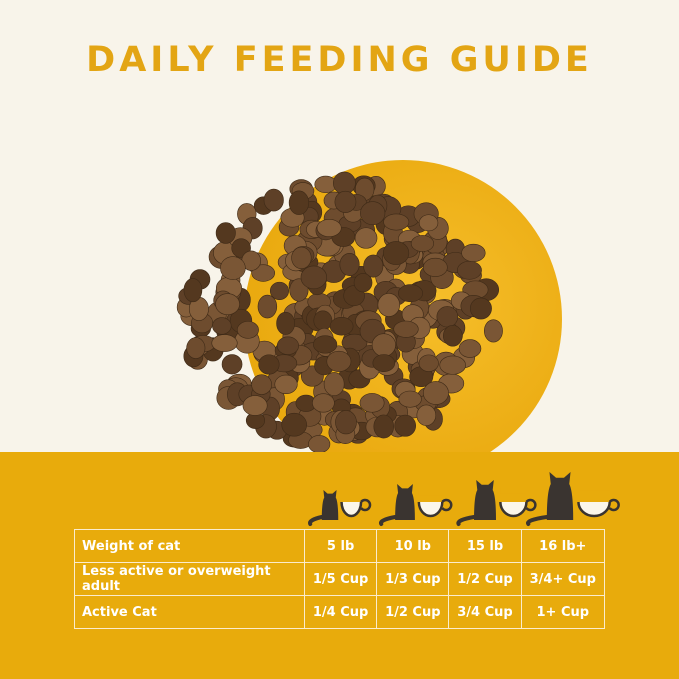 This screenshot has height=679, width=679. I want to click on cell: 3/4 Cup, so click(485, 612).